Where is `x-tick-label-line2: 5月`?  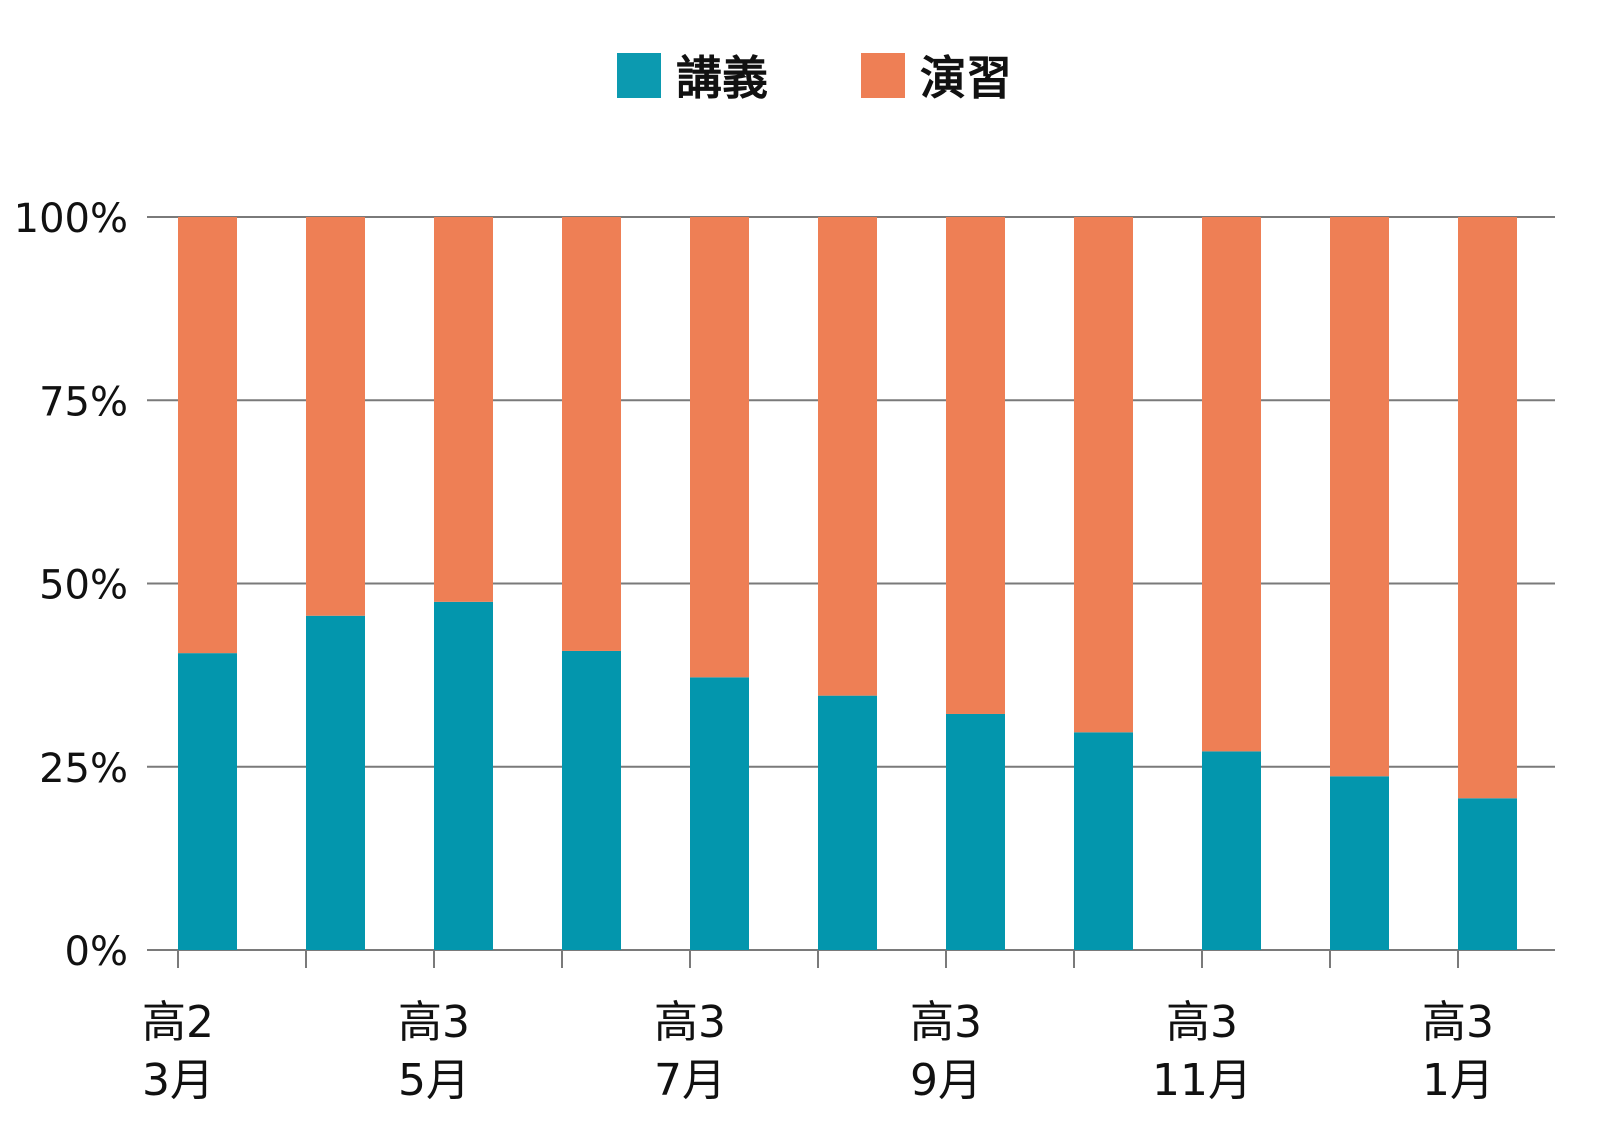 x-tick-label-line2: 5月 is located at coordinates (434, 1080).